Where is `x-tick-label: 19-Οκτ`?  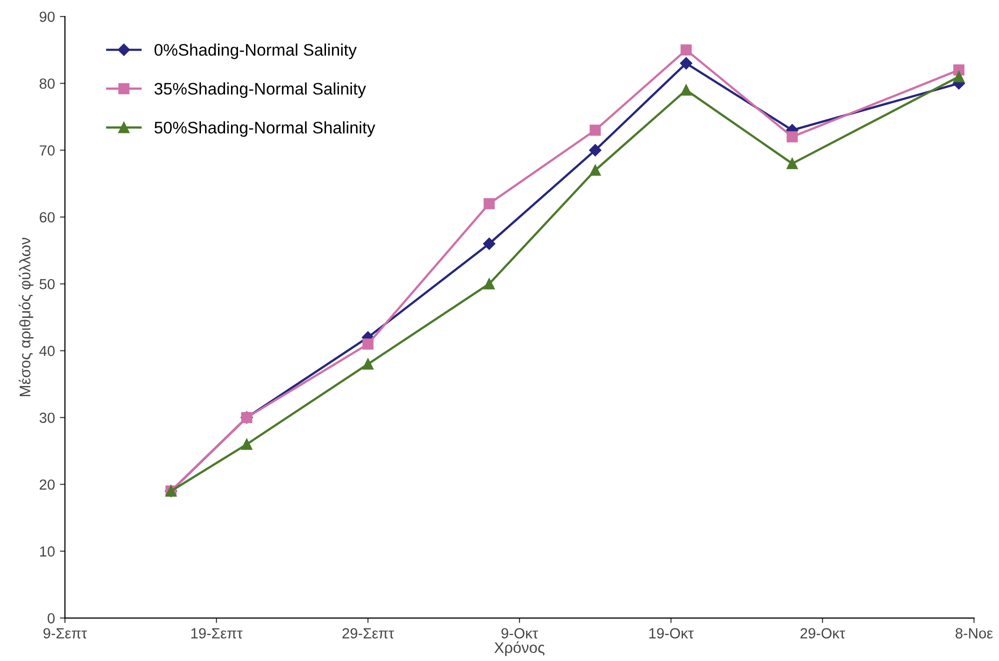 x-tick-label: 19-Οκτ is located at coordinates (671, 633).